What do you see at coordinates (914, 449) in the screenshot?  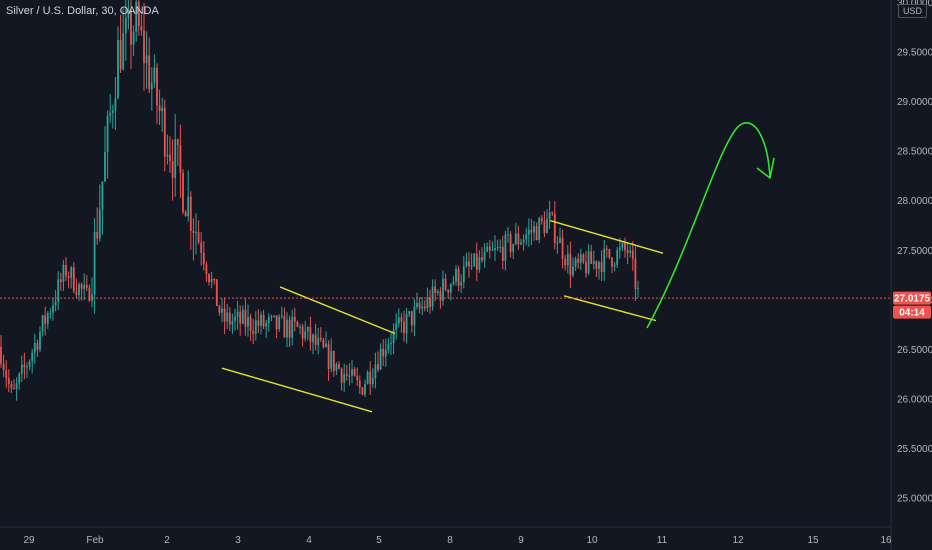 I see `price-tick-label: 25.5000` at bounding box center [914, 449].